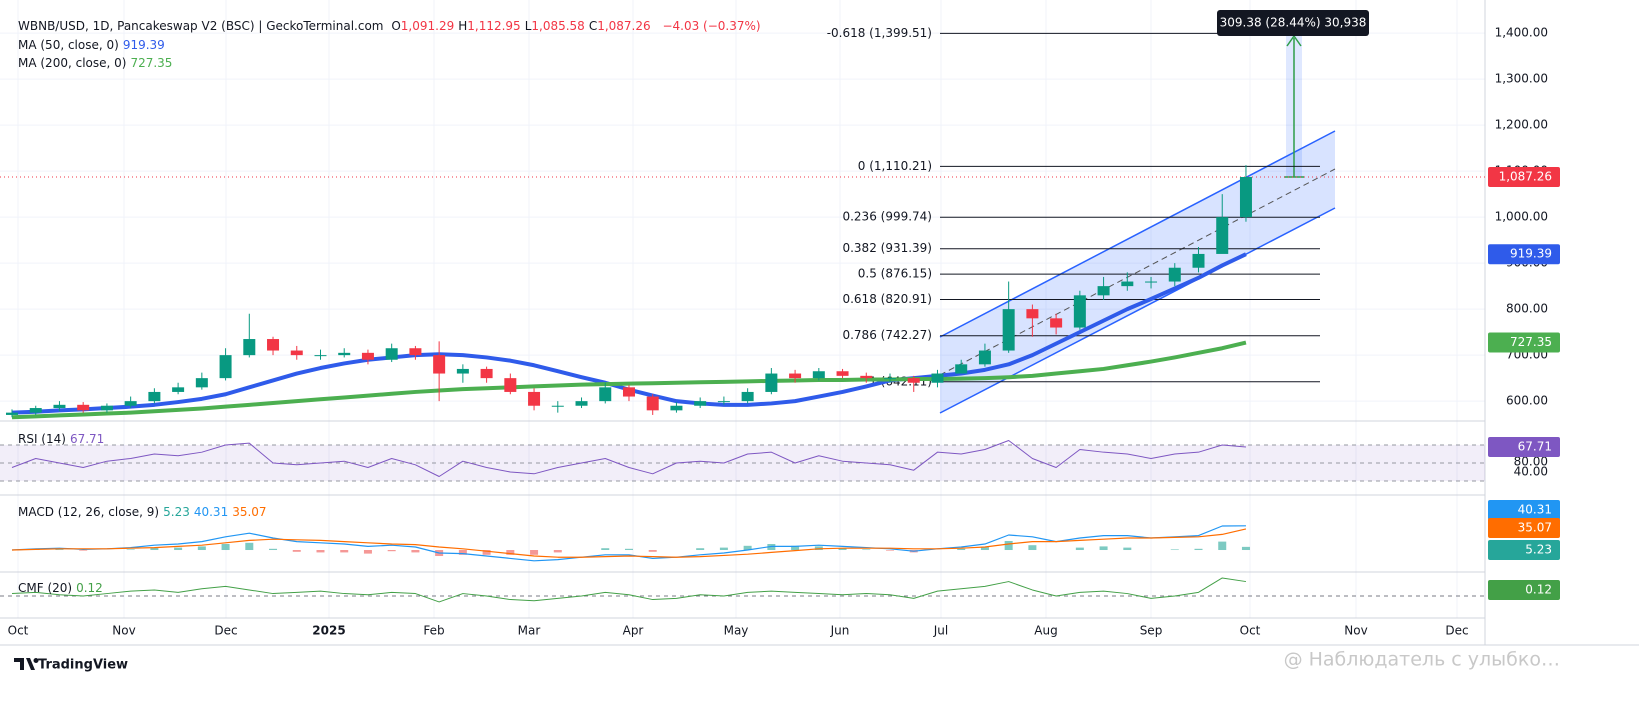 The image size is (1639, 714). What do you see at coordinates (624, 26) in the screenshot?
I see `ohlc-value: 1,087.26` at bounding box center [624, 26].